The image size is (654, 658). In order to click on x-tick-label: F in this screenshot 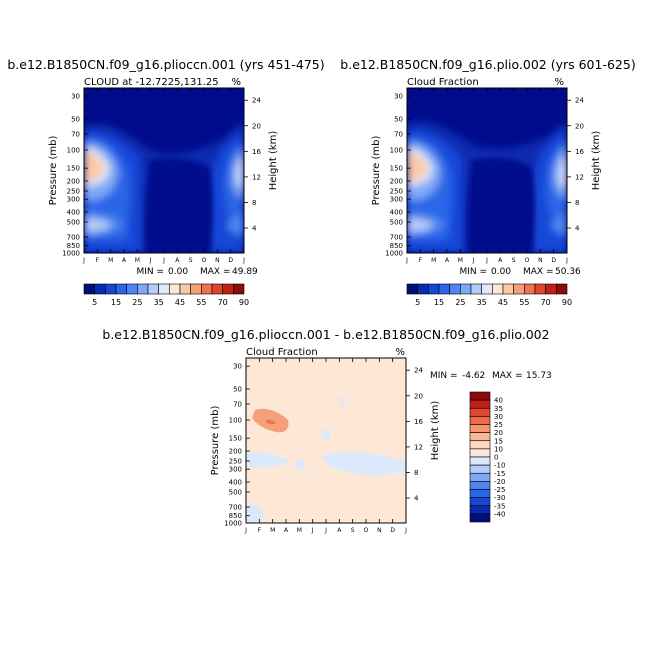, I will do `click(98, 260)`.